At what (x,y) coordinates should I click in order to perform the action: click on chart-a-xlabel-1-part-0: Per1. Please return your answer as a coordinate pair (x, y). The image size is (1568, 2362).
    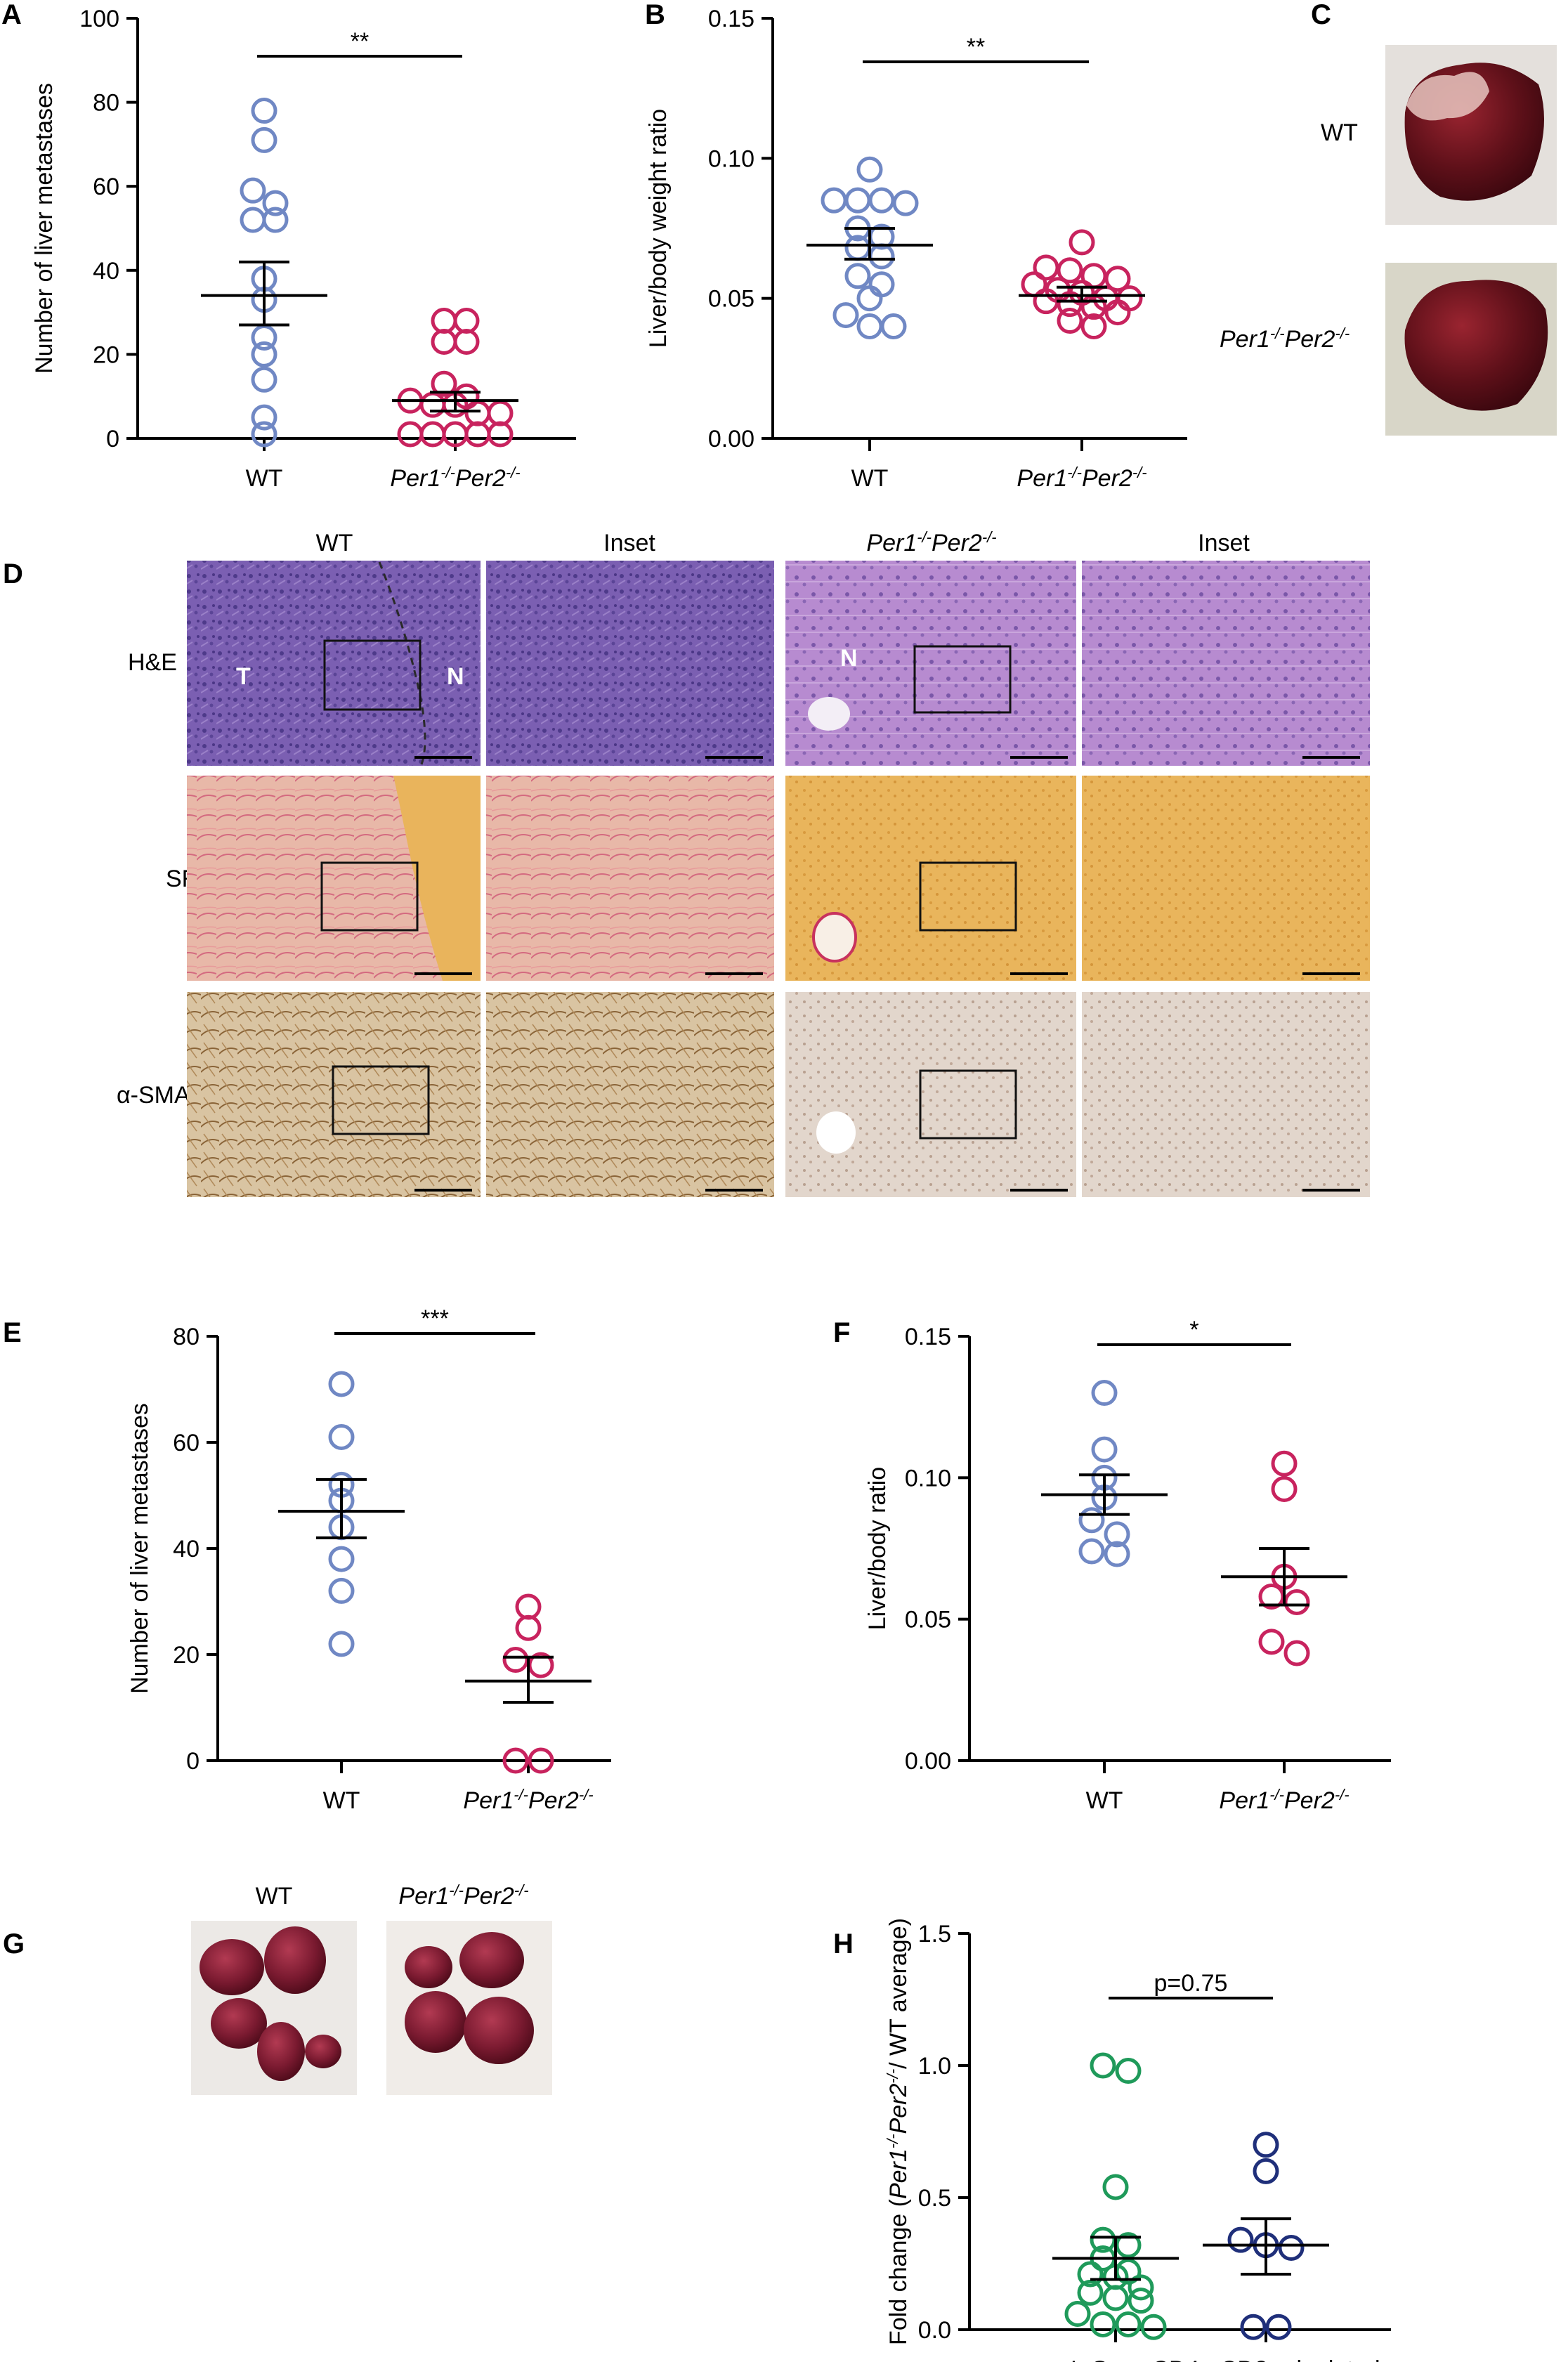
    Looking at the image, I should click on (415, 478).